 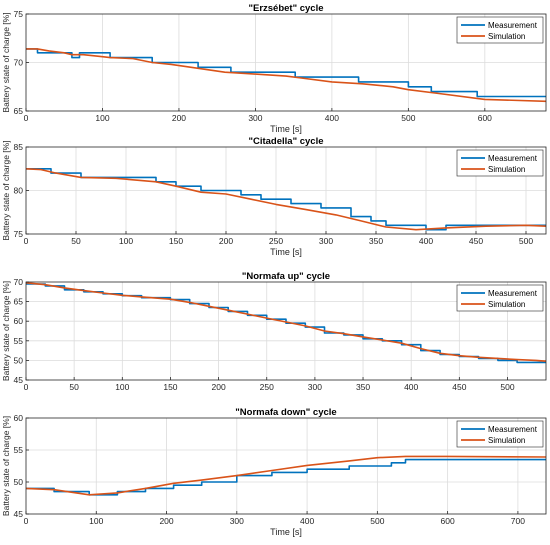 I want to click on x-tick-label: 700, so click(x=518, y=521).